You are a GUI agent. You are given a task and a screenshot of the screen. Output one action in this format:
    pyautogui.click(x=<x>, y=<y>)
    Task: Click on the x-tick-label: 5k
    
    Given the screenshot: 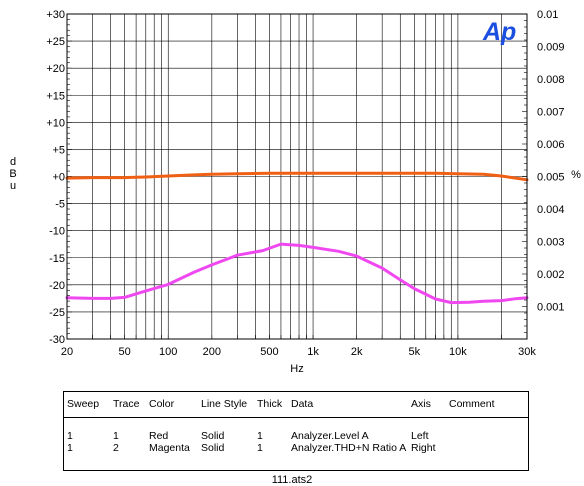 What is the action you would take?
    pyautogui.click(x=414, y=352)
    